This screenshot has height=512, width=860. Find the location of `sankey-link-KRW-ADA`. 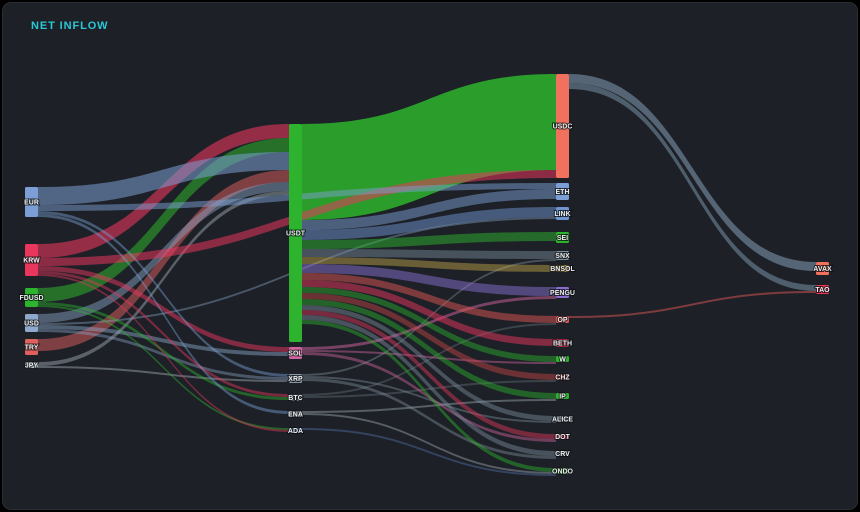

sankey-link-KRW-ADA is located at coordinates (163, 353).